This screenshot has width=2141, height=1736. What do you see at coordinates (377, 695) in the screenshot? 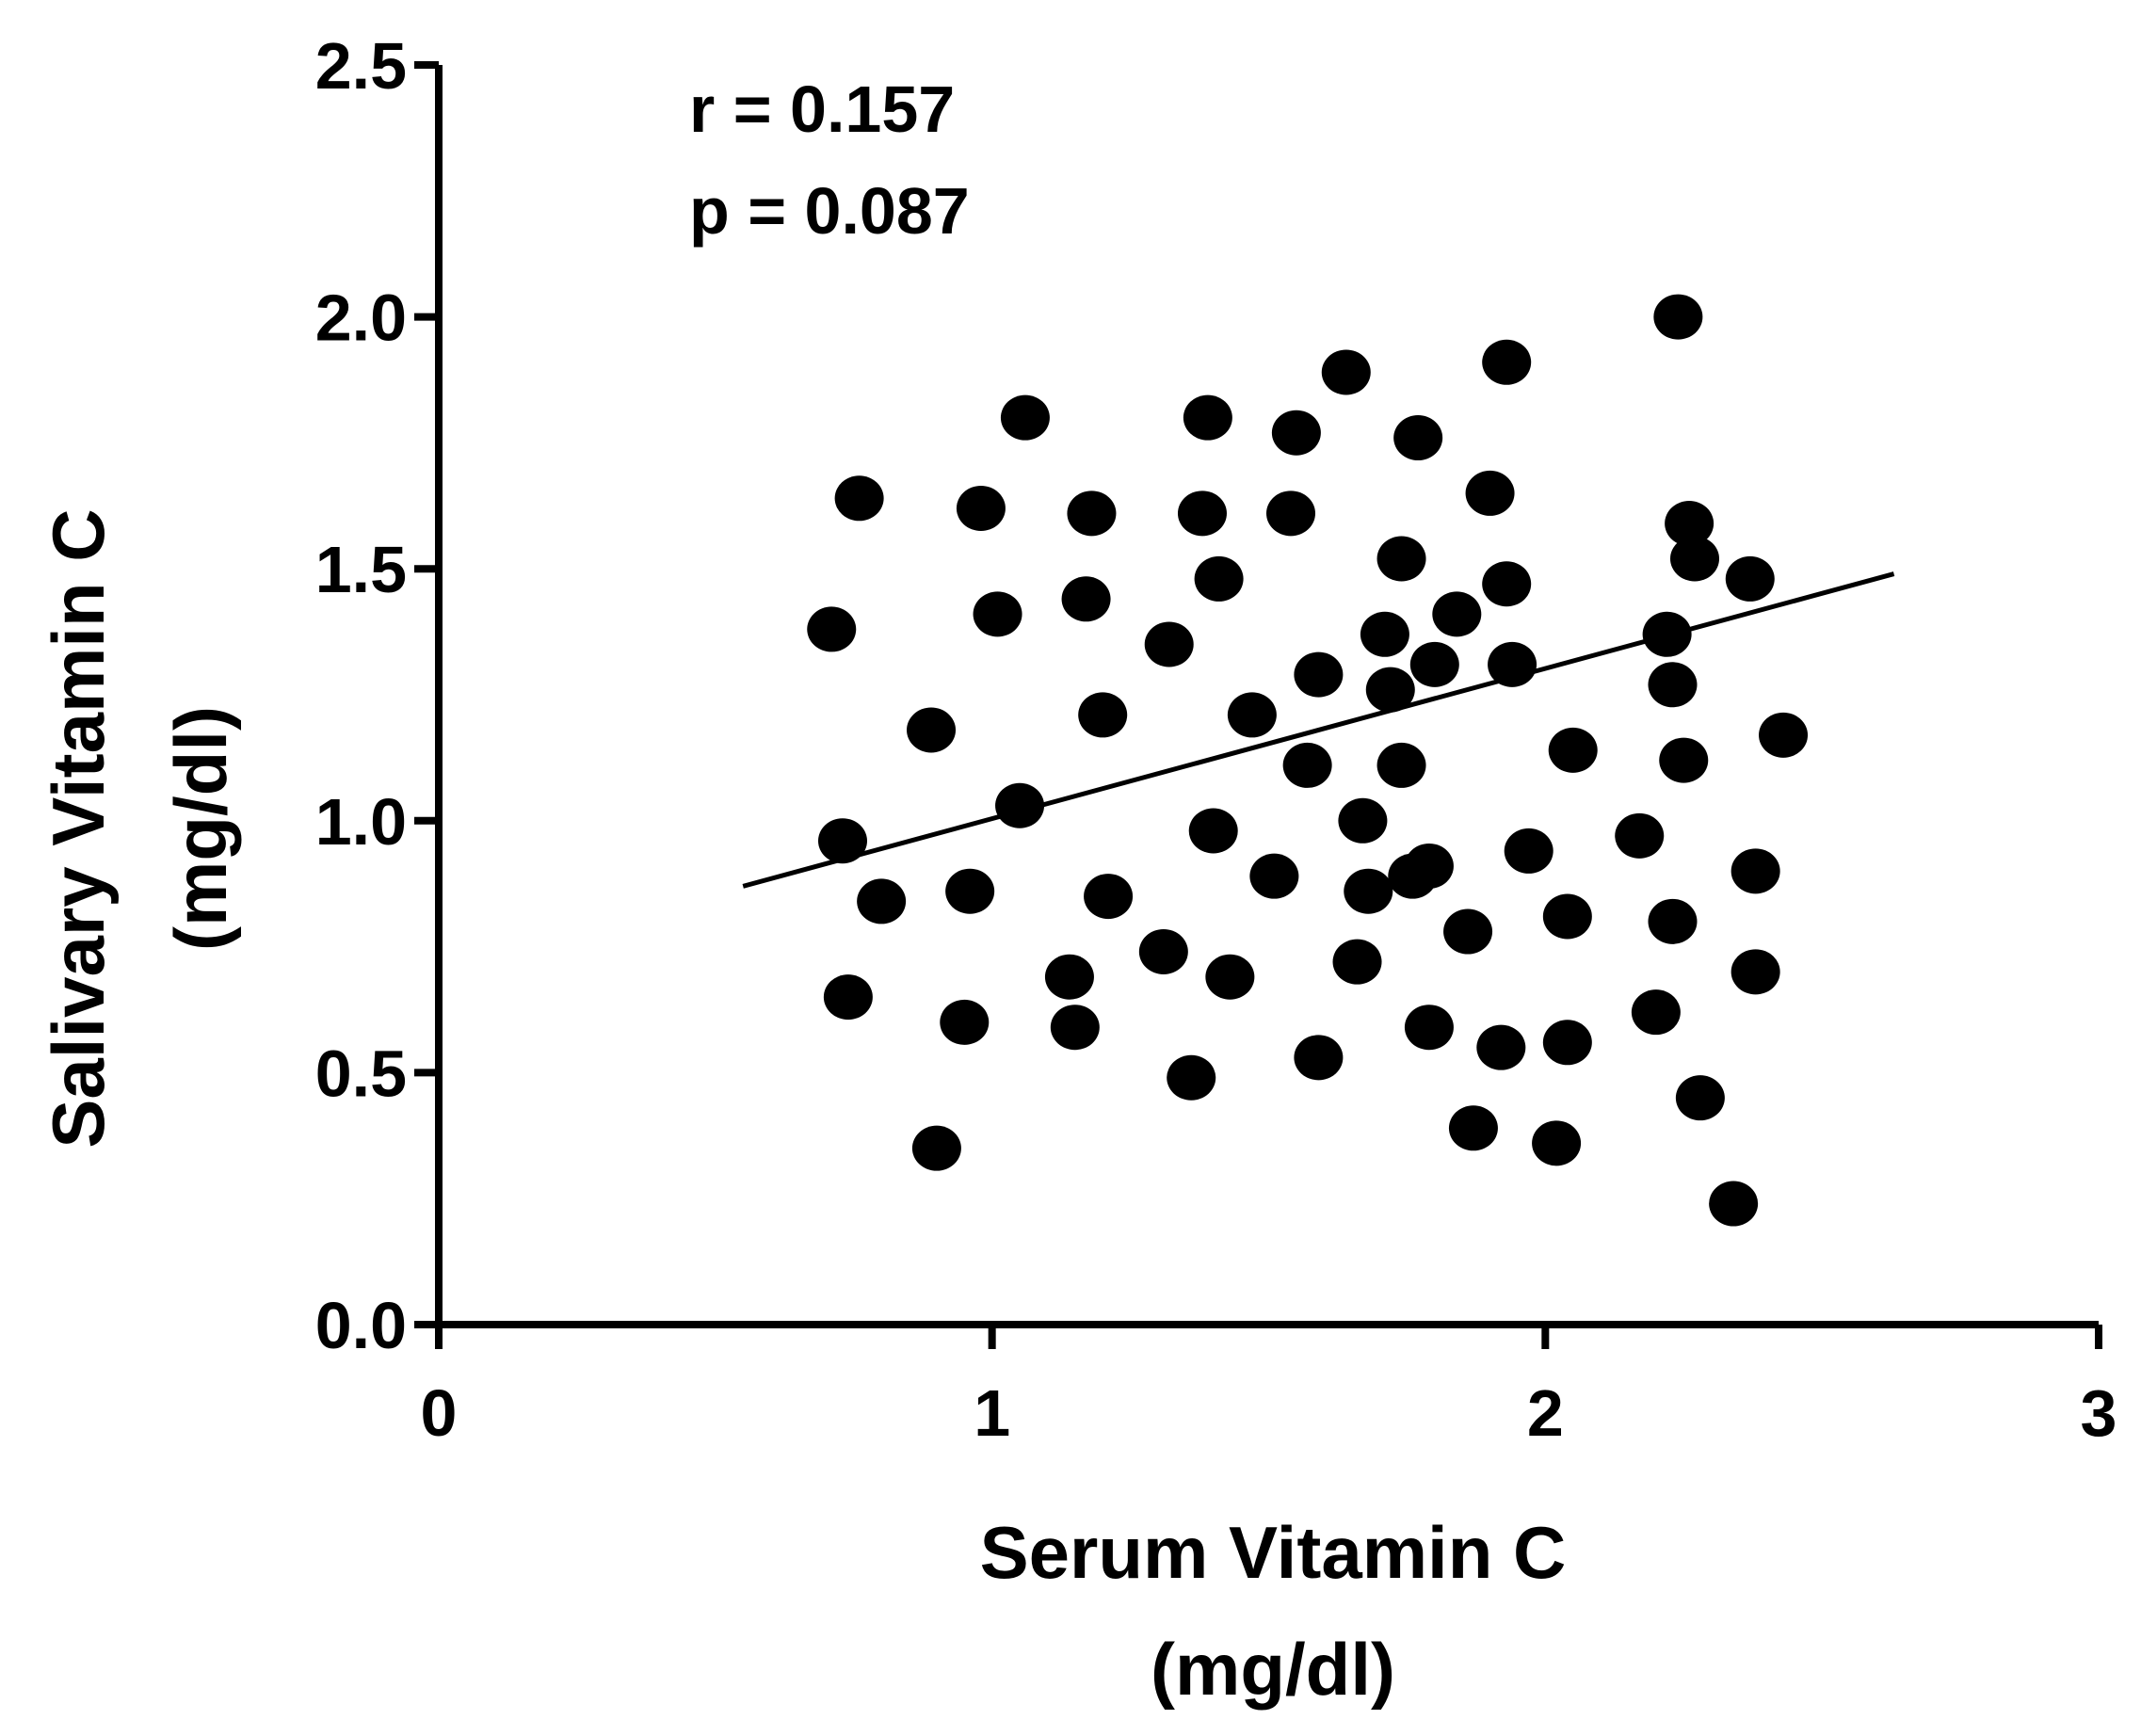
I see `y-axis-ticks: 0.0 0.5 1.0 1.5 2.0 2.5` at bounding box center [377, 695].